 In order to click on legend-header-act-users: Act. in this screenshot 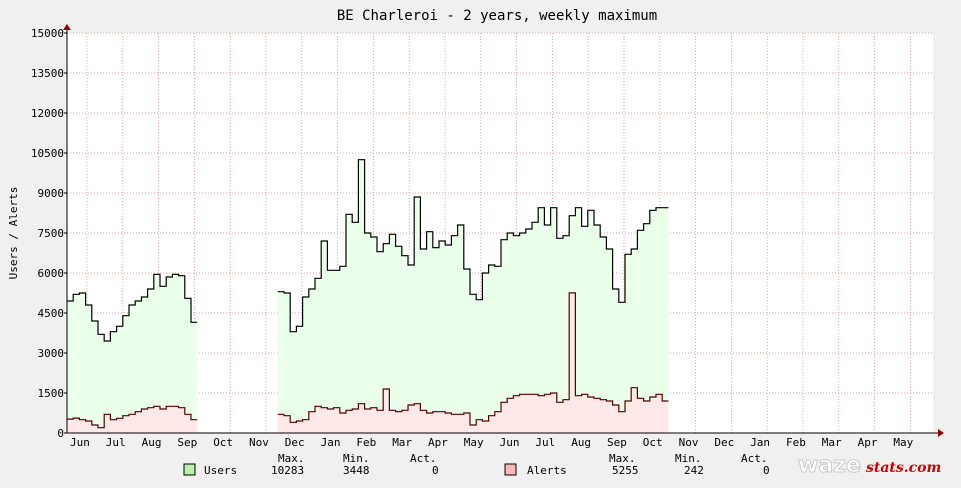, I will do `click(423, 458)`.